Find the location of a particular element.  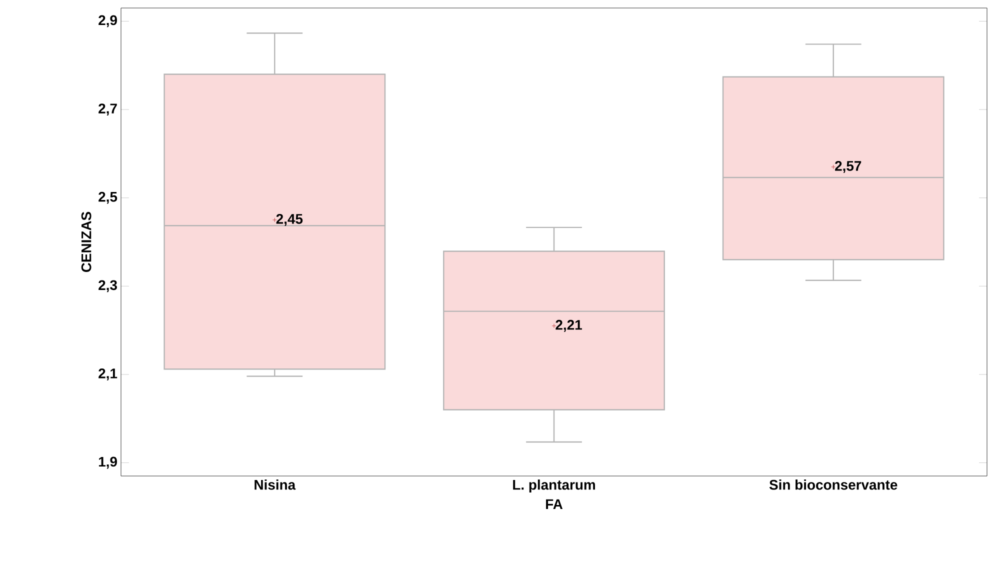

y-tick-label: 2,3 is located at coordinates (107, 286).